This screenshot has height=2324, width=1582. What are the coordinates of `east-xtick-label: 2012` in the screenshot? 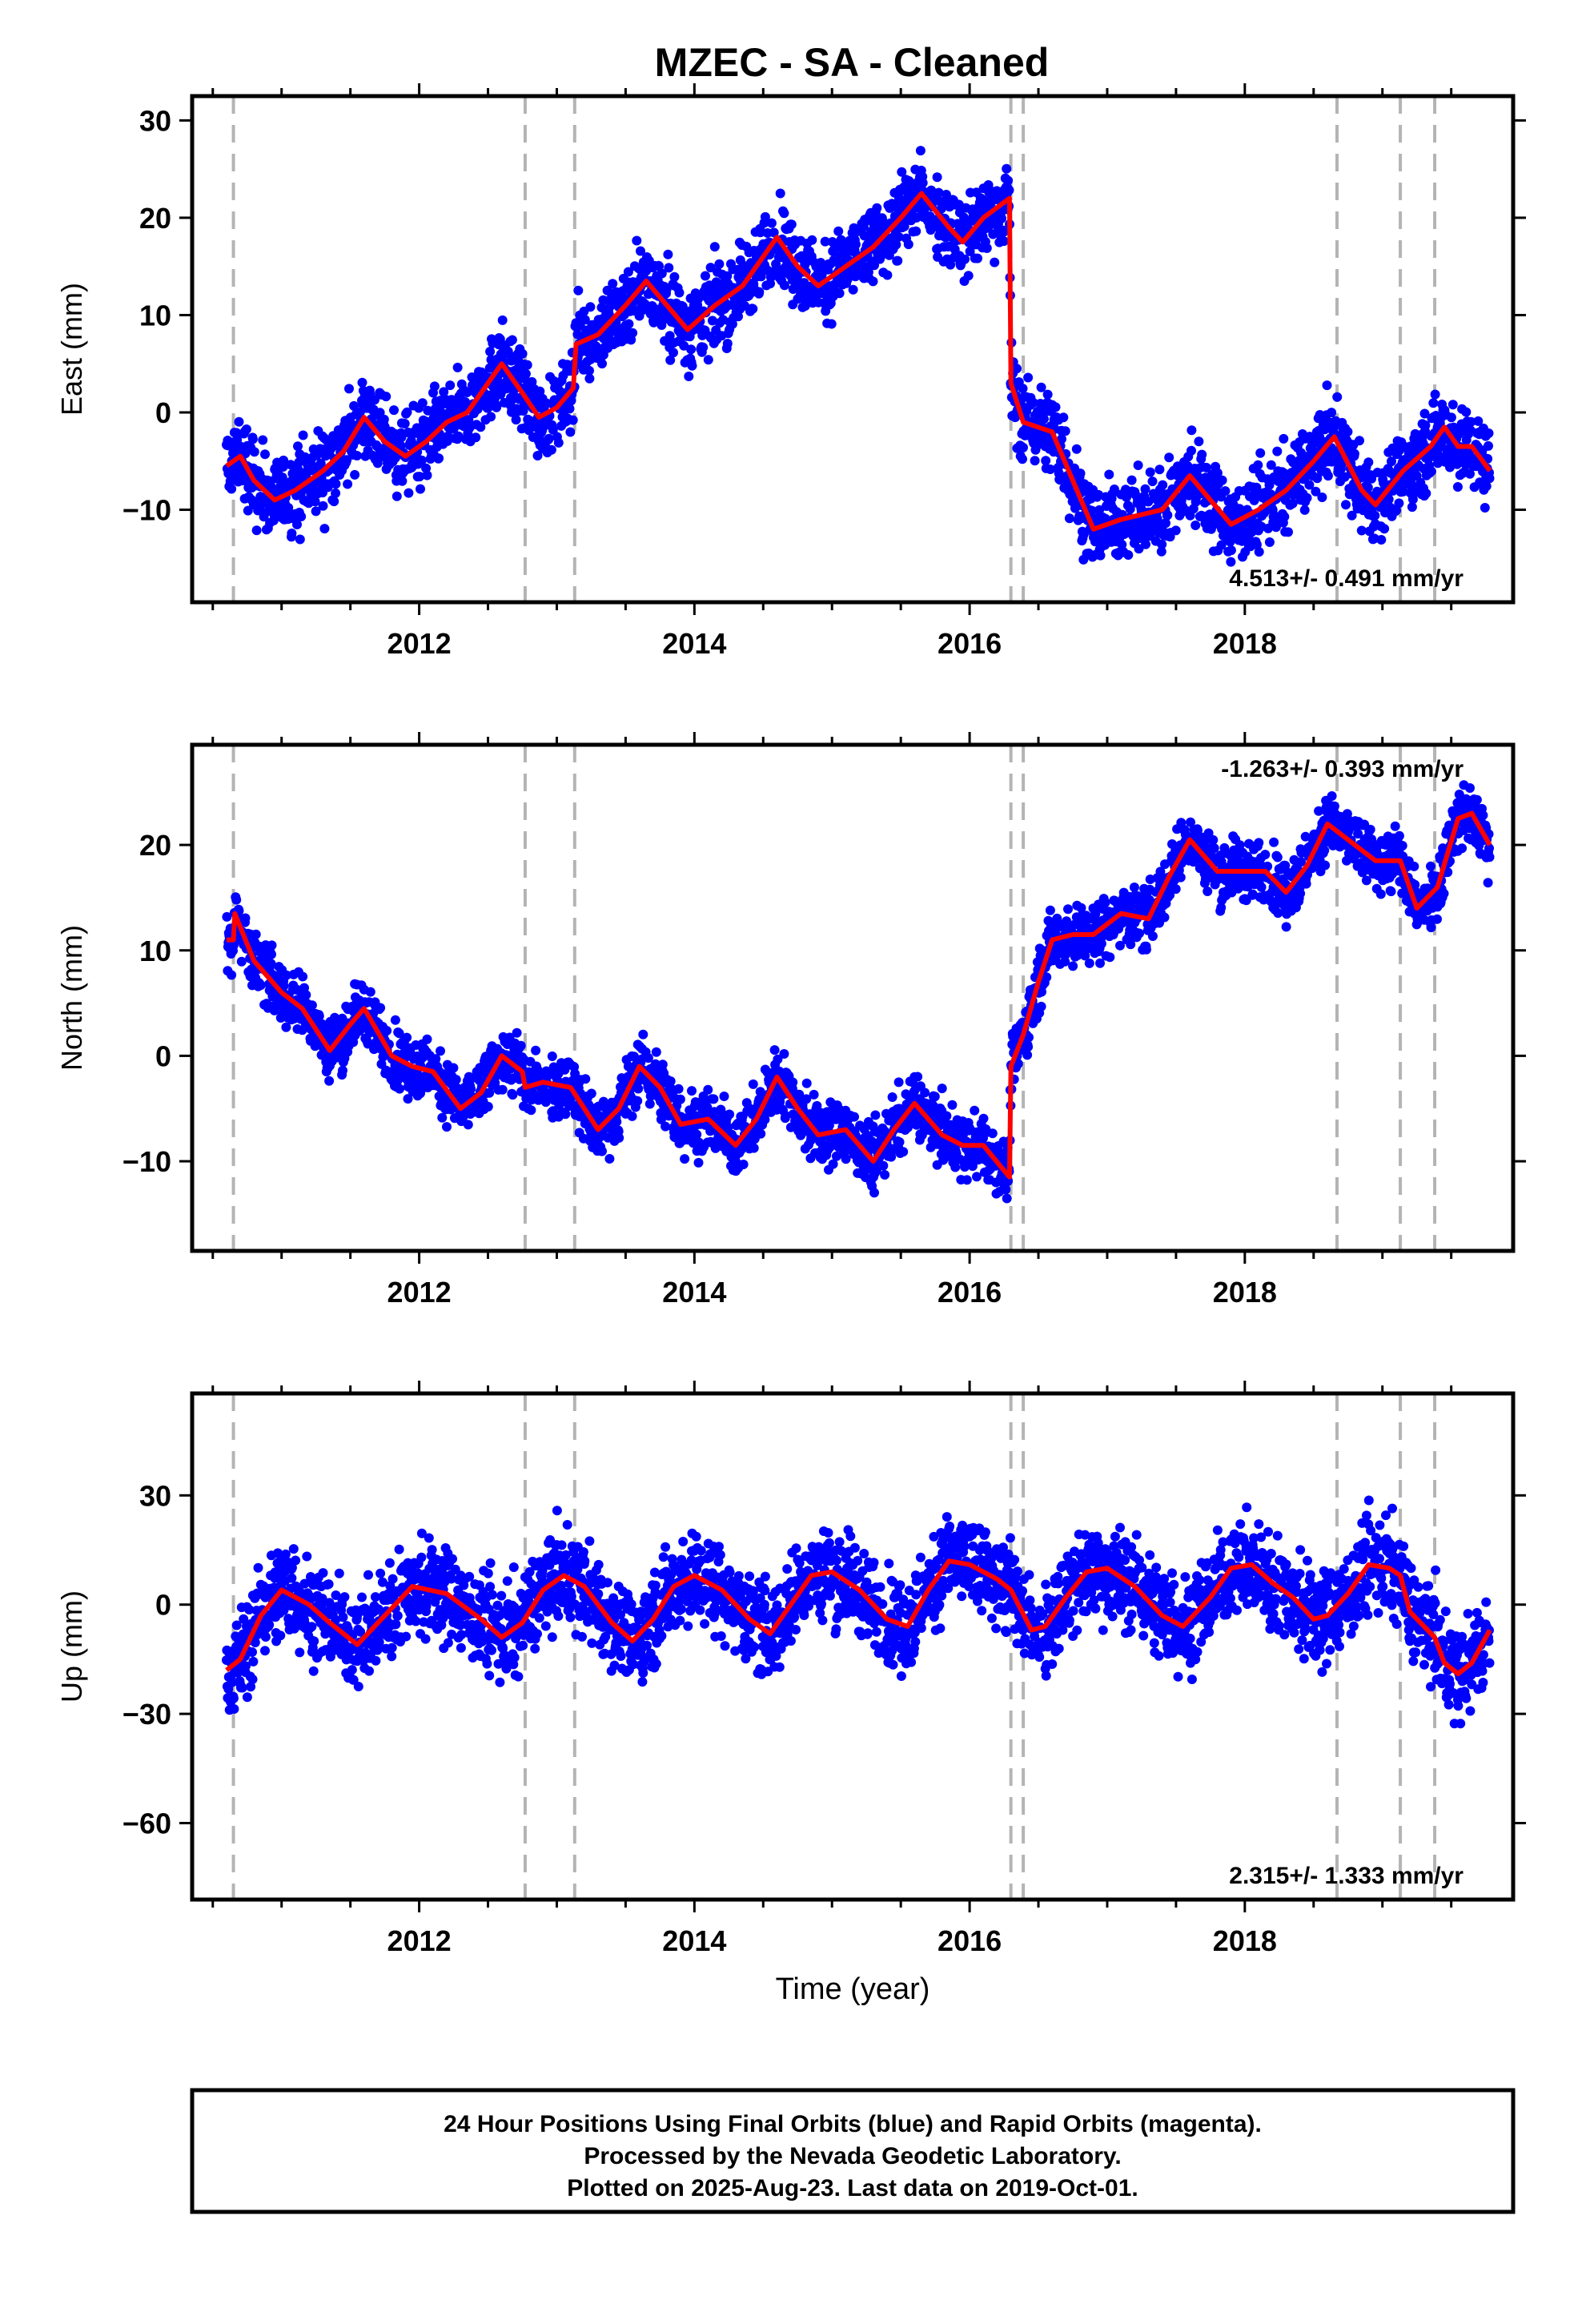 It's located at (419, 644).